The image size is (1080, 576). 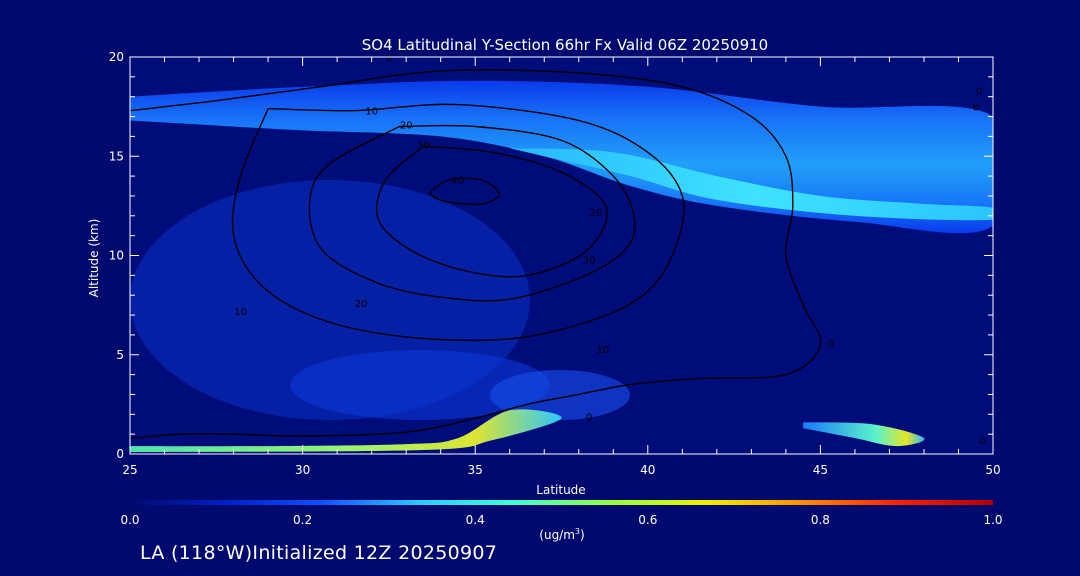 I want to click on x-tick-label: 25, so click(x=129, y=470).